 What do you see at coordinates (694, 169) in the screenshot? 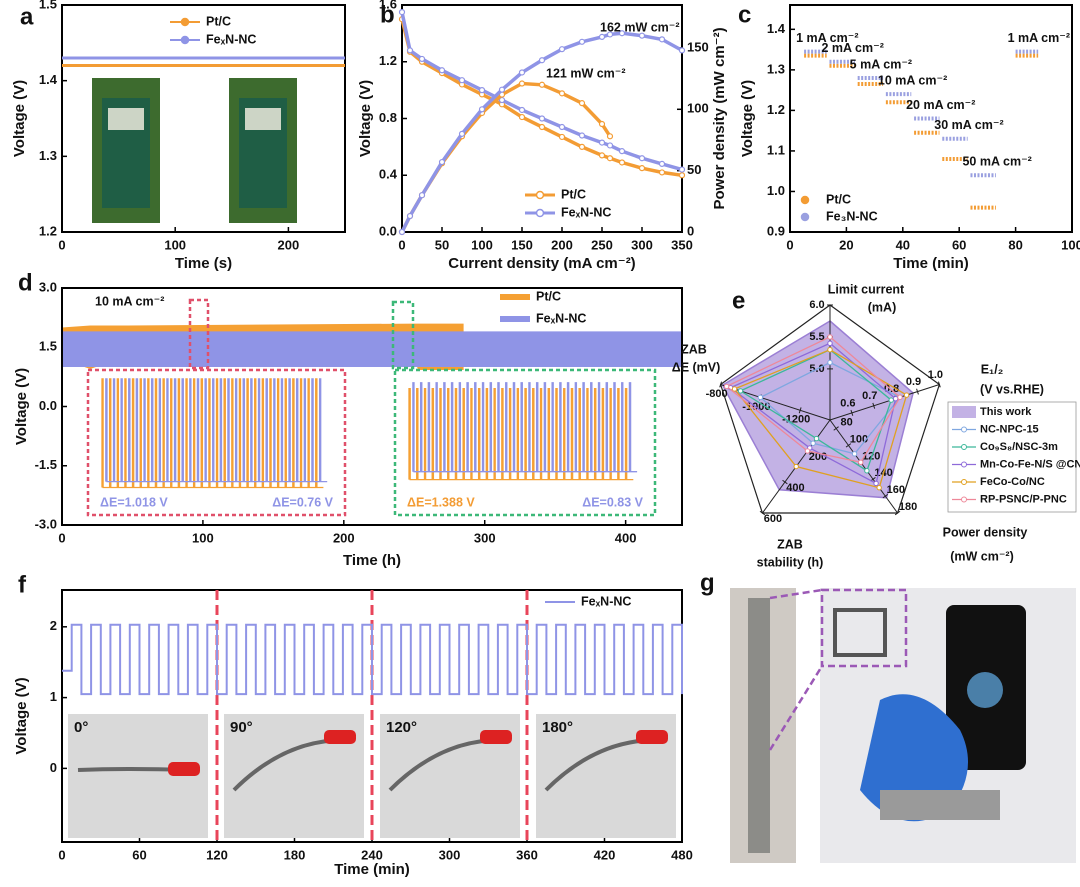
I see `y2-tick-label: 50` at bounding box center [694, 169].